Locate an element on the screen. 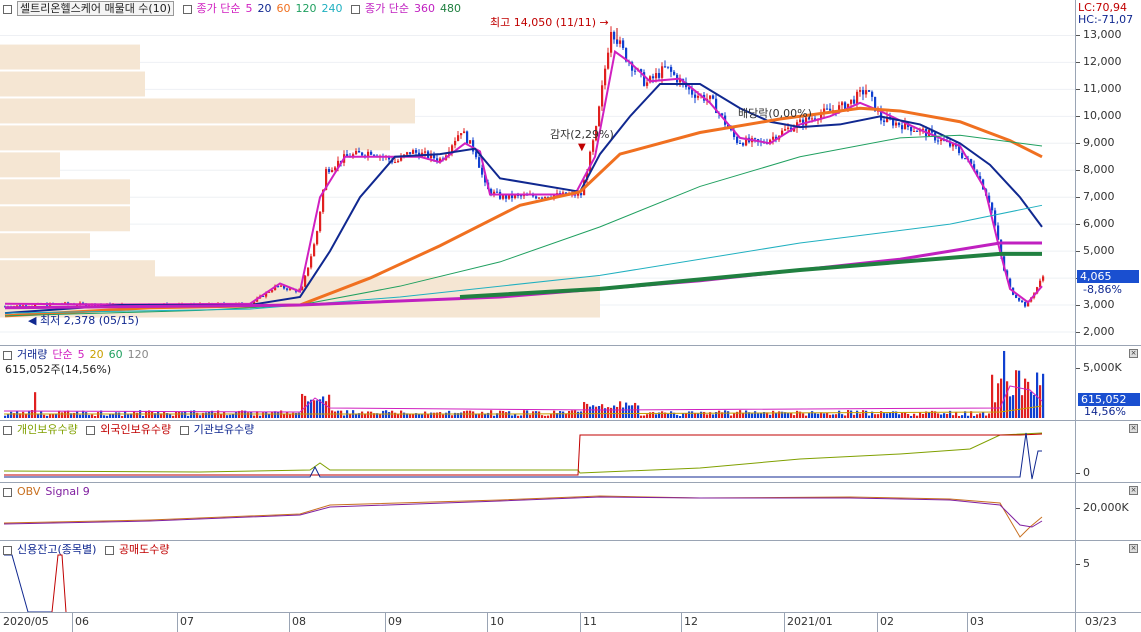 This screenshot has width=1141, height=632. x-axis-right-label: 03/23 is located at coordinates (1101, 621).